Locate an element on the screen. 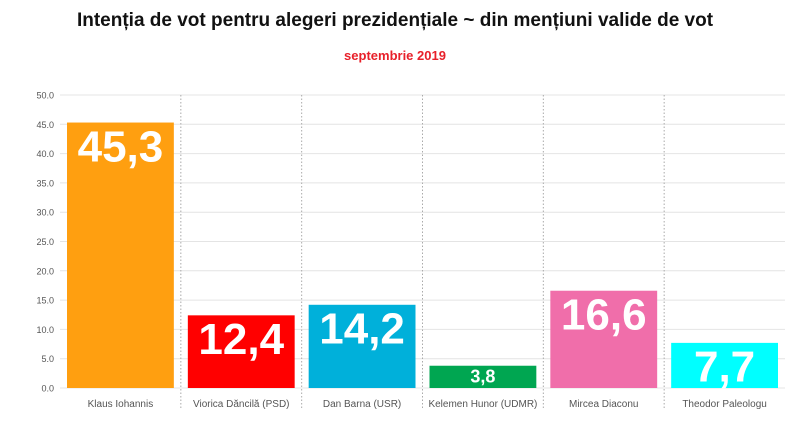 This screenshot has width=790, height=422. x-tick-label: Theodor Paleologu is located at coordinates (724, 404).